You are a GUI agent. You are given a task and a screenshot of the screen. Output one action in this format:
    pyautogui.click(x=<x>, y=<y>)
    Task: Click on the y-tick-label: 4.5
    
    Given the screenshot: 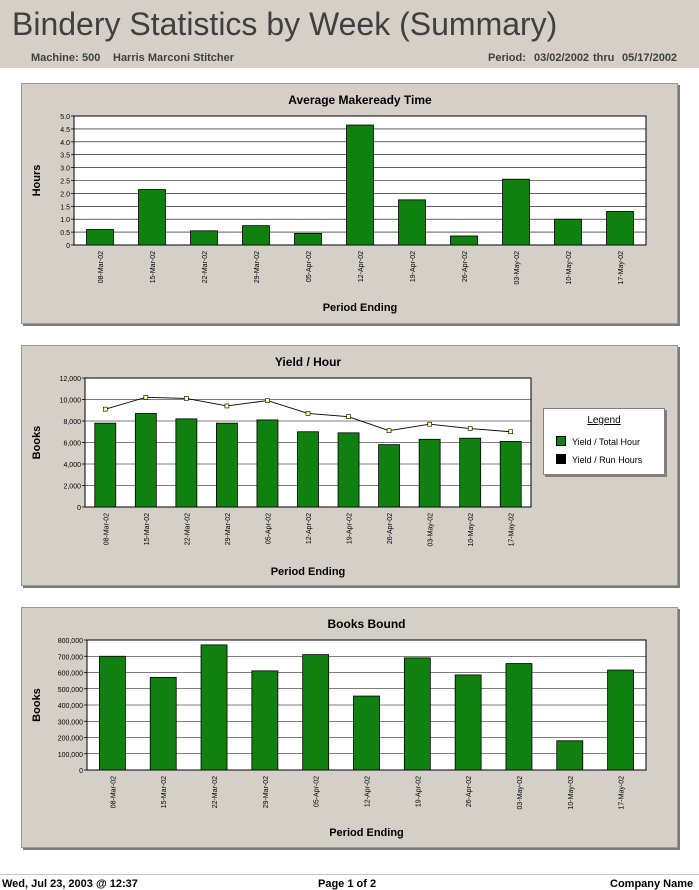 What is the action you would take?
    pyautogui.click(x=65, y=130)
    